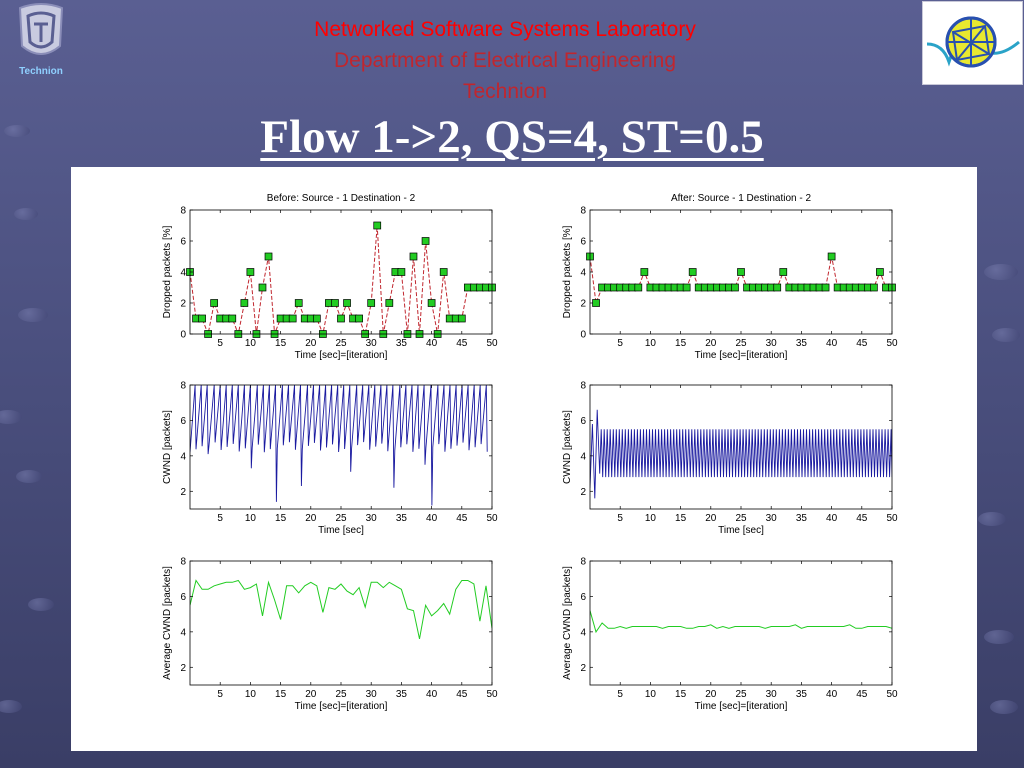 The height and width of the screenshot is (768, 1024). Describe the element at coordinates (167, 271) in the screenshot. I see `y-axis-label: Dropped packets [%]` at that location.